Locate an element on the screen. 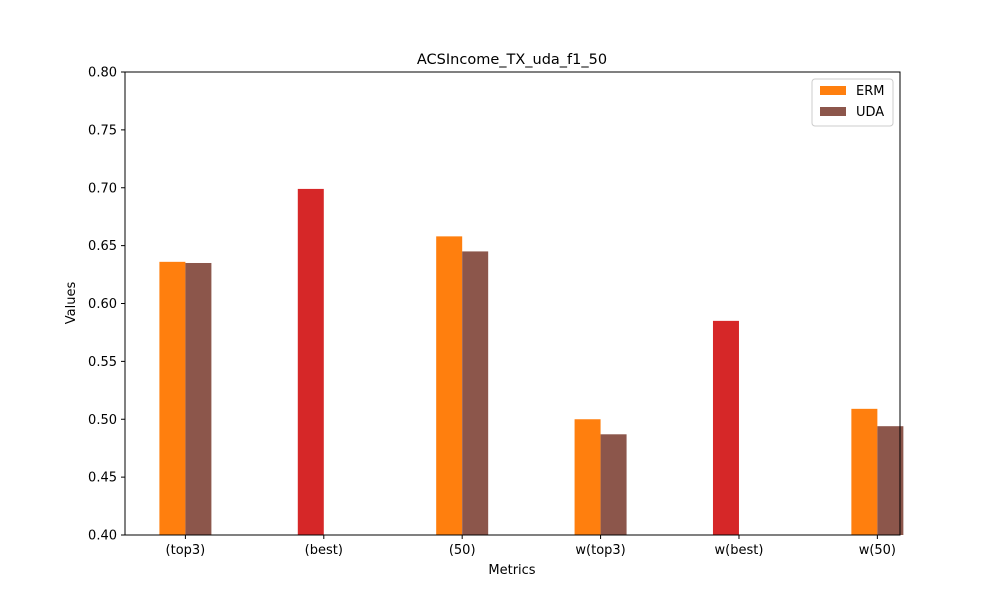 The height and width of the screenshot is (600, 1000). x-tick-label: (best) is located at coordinates (324, 550).